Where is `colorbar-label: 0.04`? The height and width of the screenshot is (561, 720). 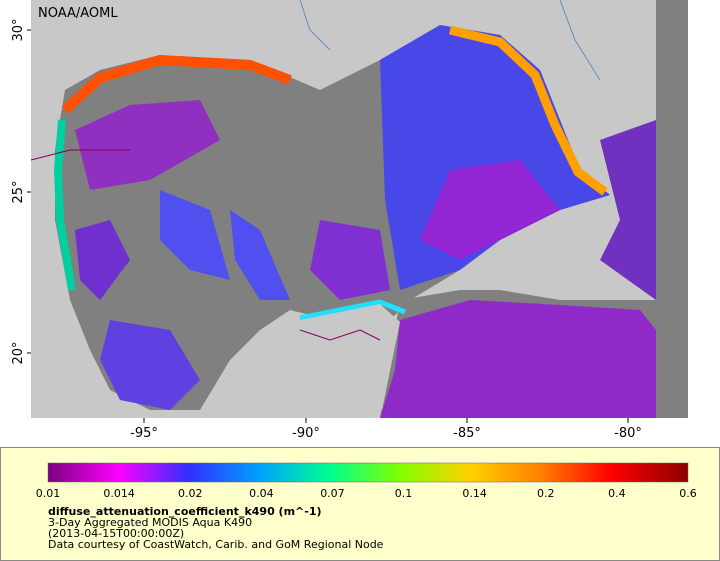
colorbar-label: 0.04 is located at coordinates (261, 493).